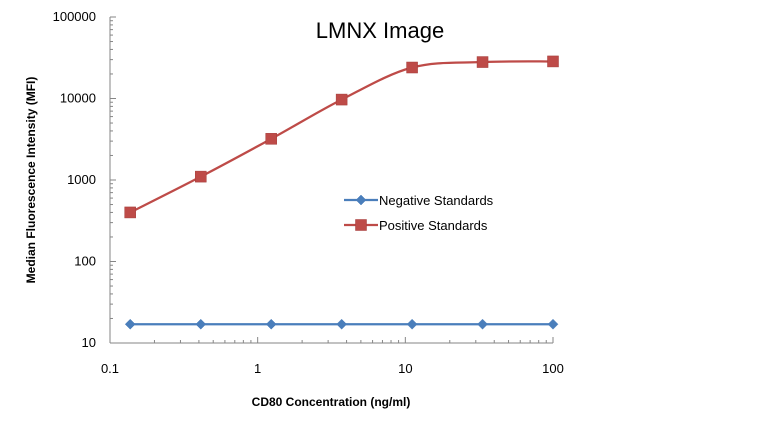  I want to click on y-minor-ticks, so click(113, 180).